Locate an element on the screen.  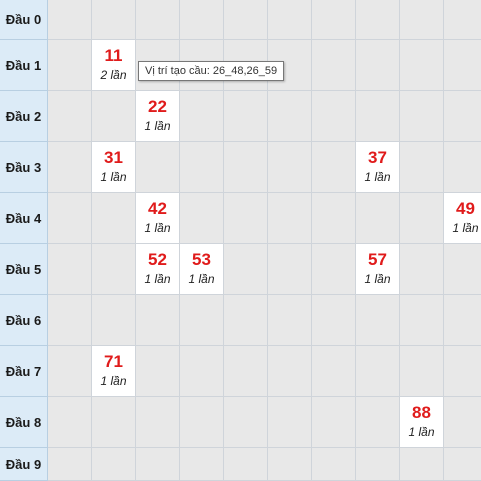
number-value: 49 is located at coordinates (465, 208).